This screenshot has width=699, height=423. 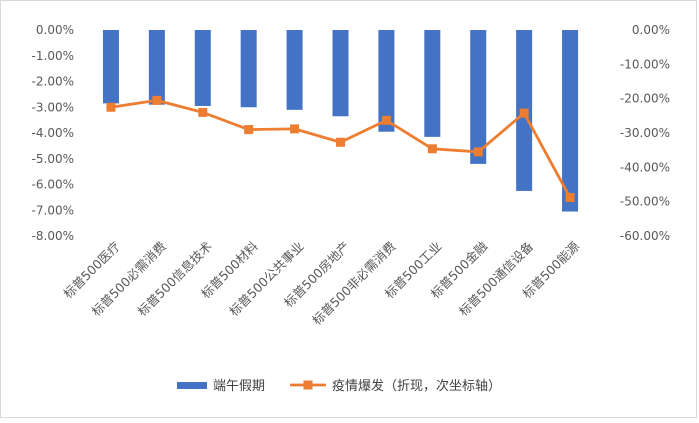 I want to click on y-secondary-tick-label: -30.00%, so click(x=645, y=133).